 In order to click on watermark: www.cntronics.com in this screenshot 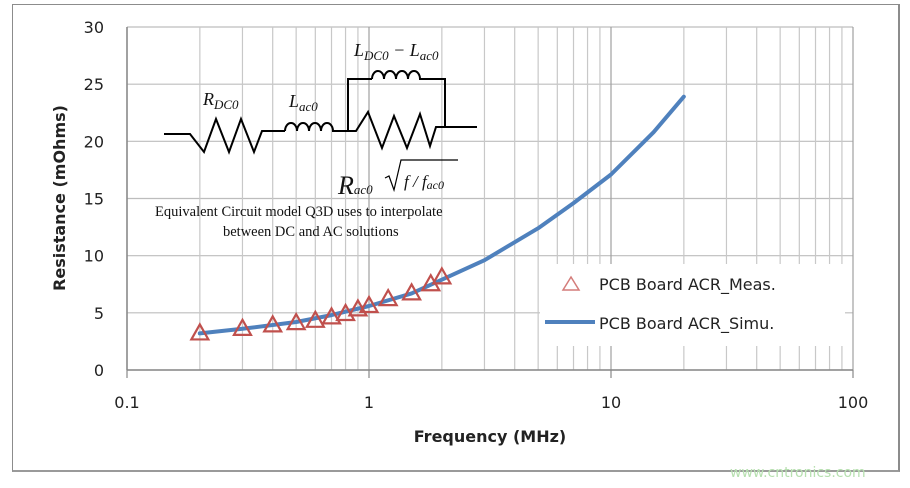, I will do `click(798, 473)`.